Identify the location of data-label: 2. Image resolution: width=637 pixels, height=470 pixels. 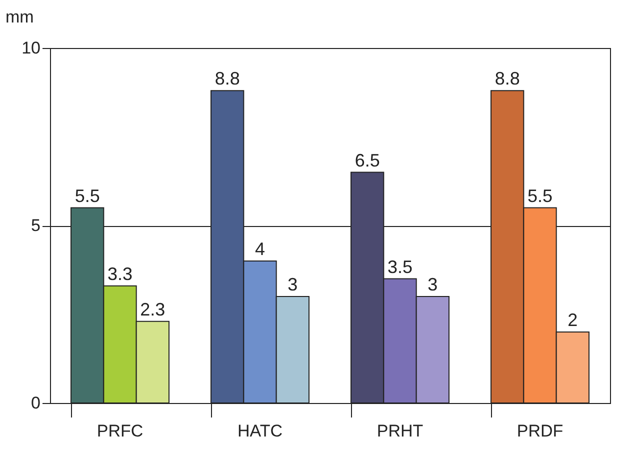
(573, 320).